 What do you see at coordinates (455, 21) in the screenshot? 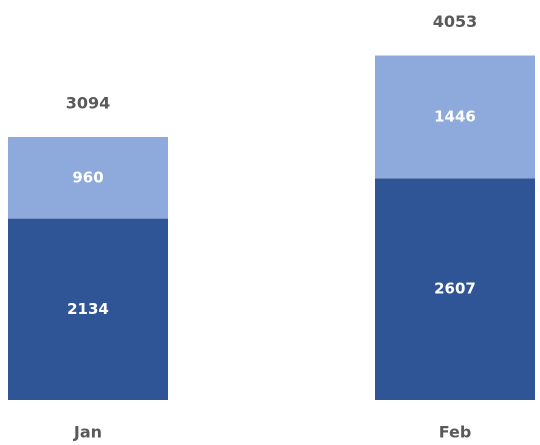
I see `total-label: 4053` at bounding box center [455, 21].